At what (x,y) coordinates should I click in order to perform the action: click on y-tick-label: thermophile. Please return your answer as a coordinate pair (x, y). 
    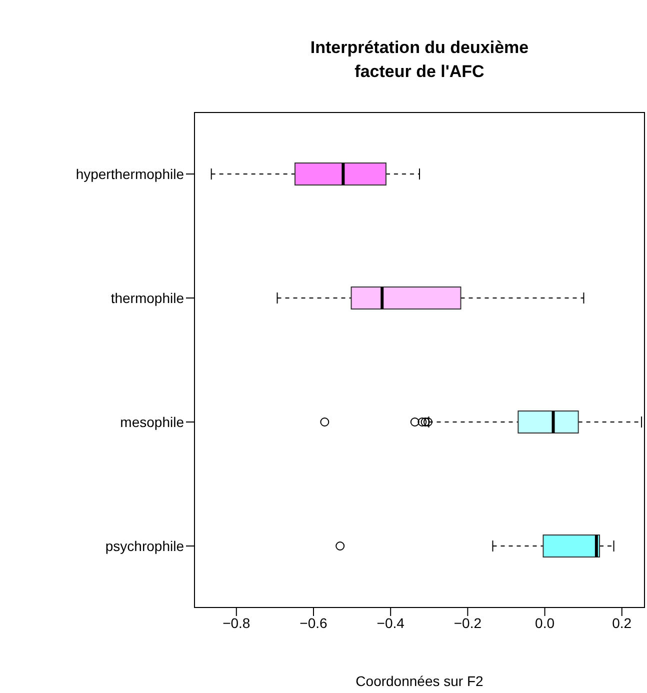
    Looking at the image, I should click on (147, 298).